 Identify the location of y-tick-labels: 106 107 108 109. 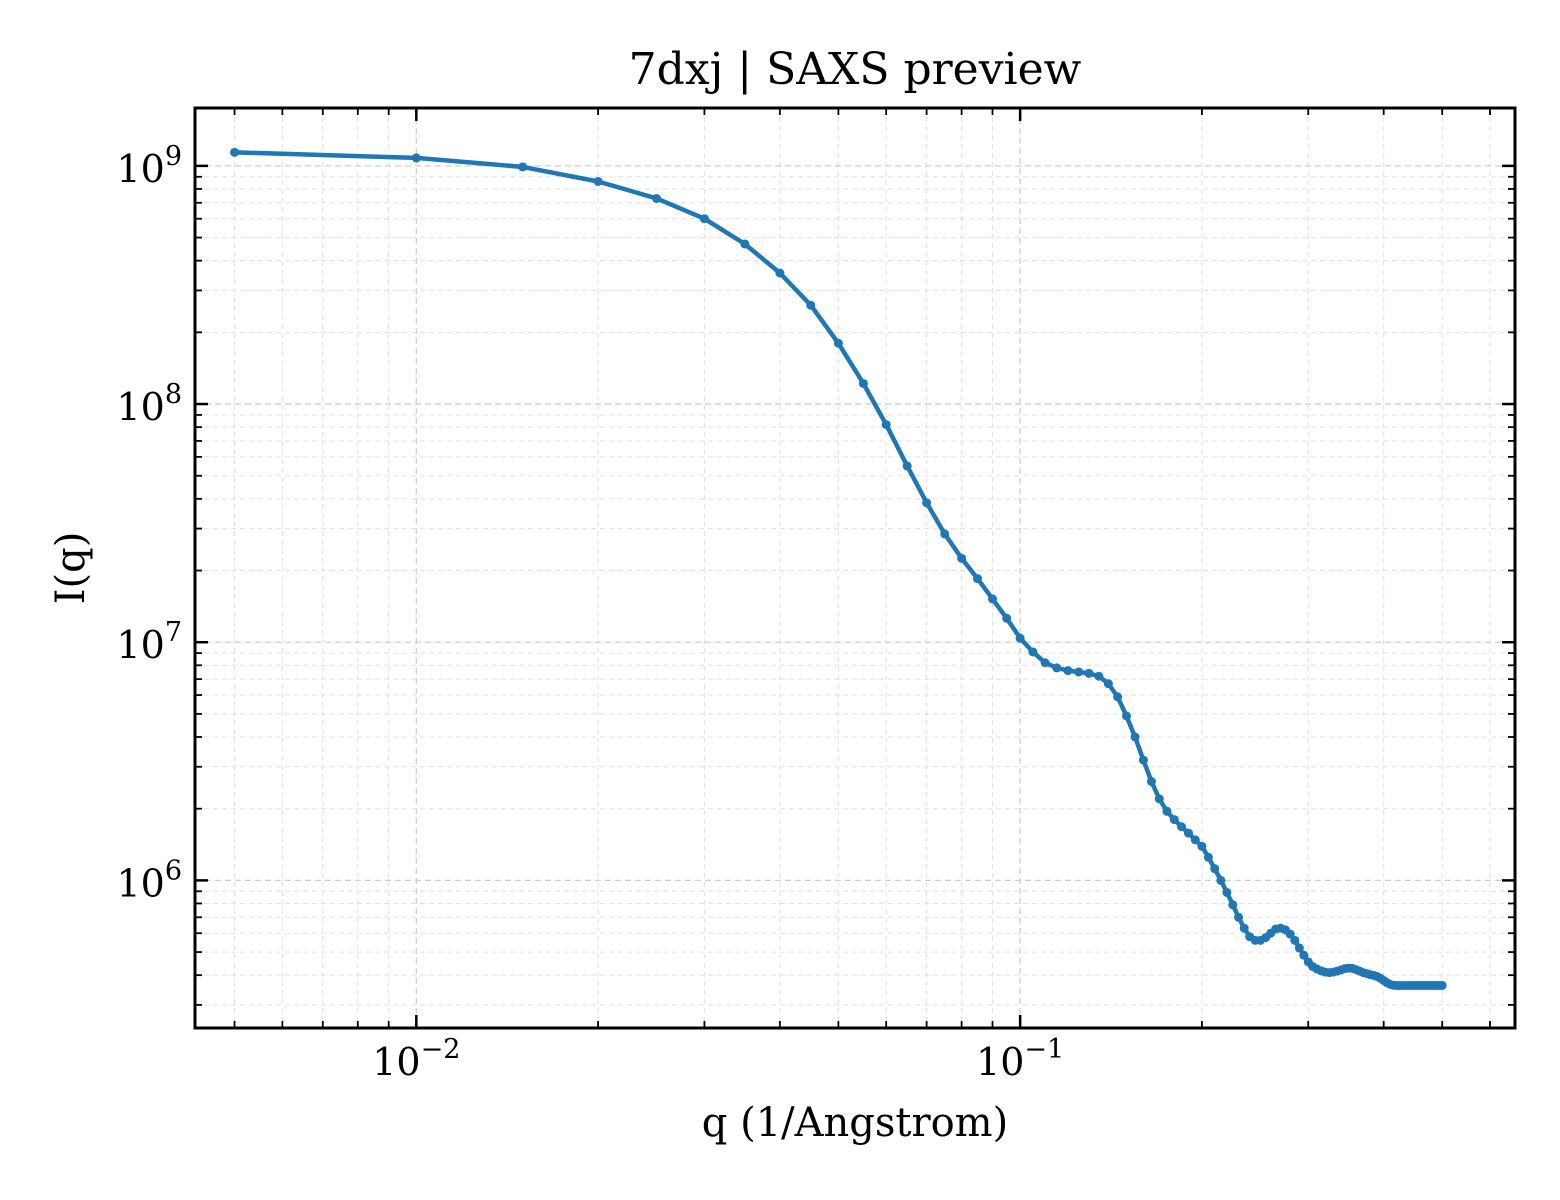
(149, 523).